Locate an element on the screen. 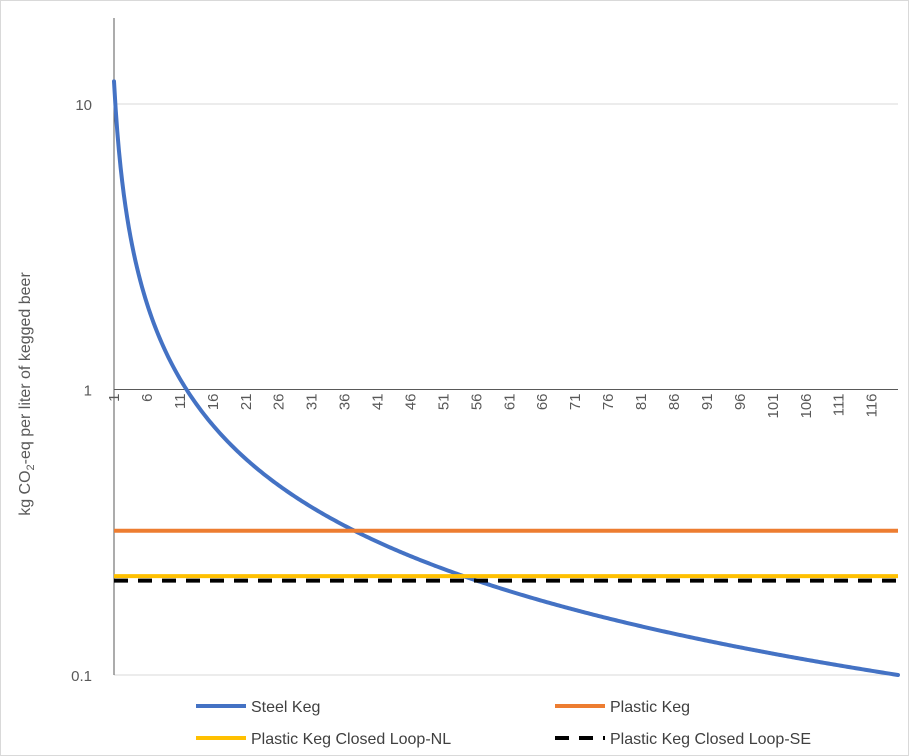  y-tick-labels: 0.1 1 10 is located at coordinates (81, 391).